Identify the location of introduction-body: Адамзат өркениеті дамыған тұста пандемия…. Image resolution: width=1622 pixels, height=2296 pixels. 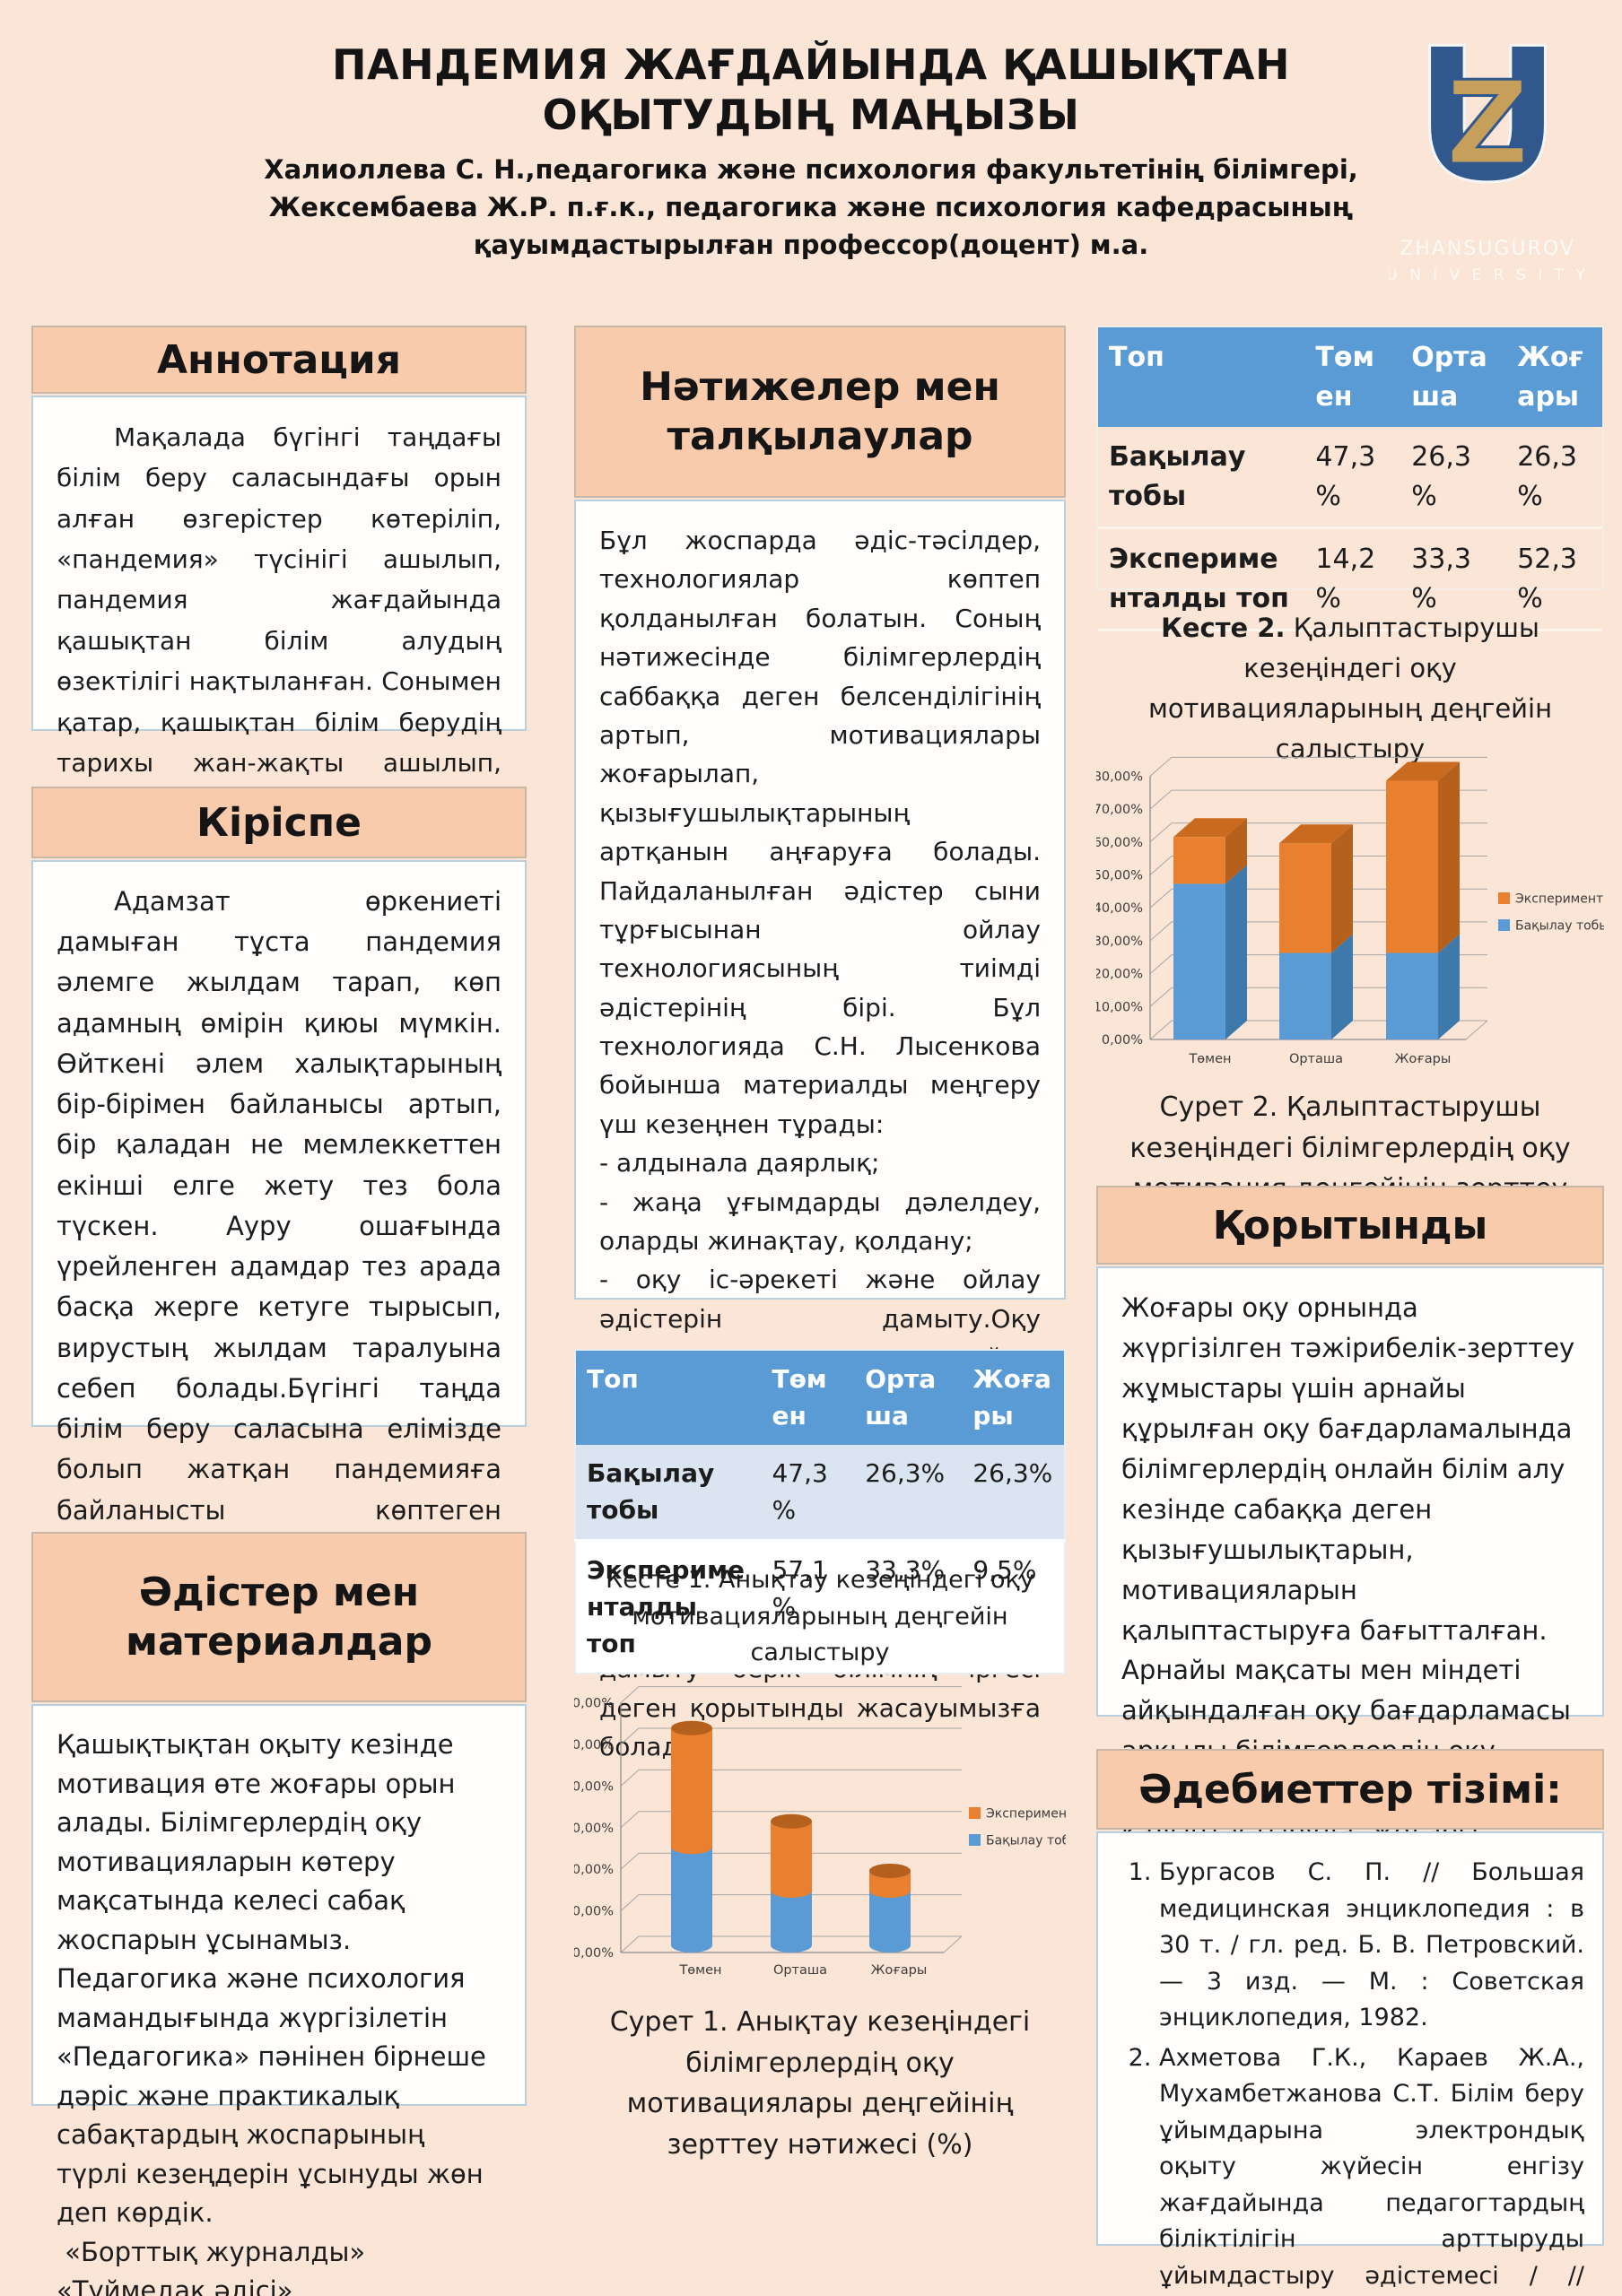
(279, 1273).